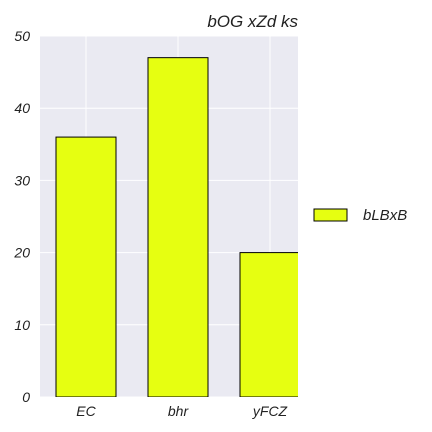  I want to click on y-tick-label: 50, so click(22, 36).